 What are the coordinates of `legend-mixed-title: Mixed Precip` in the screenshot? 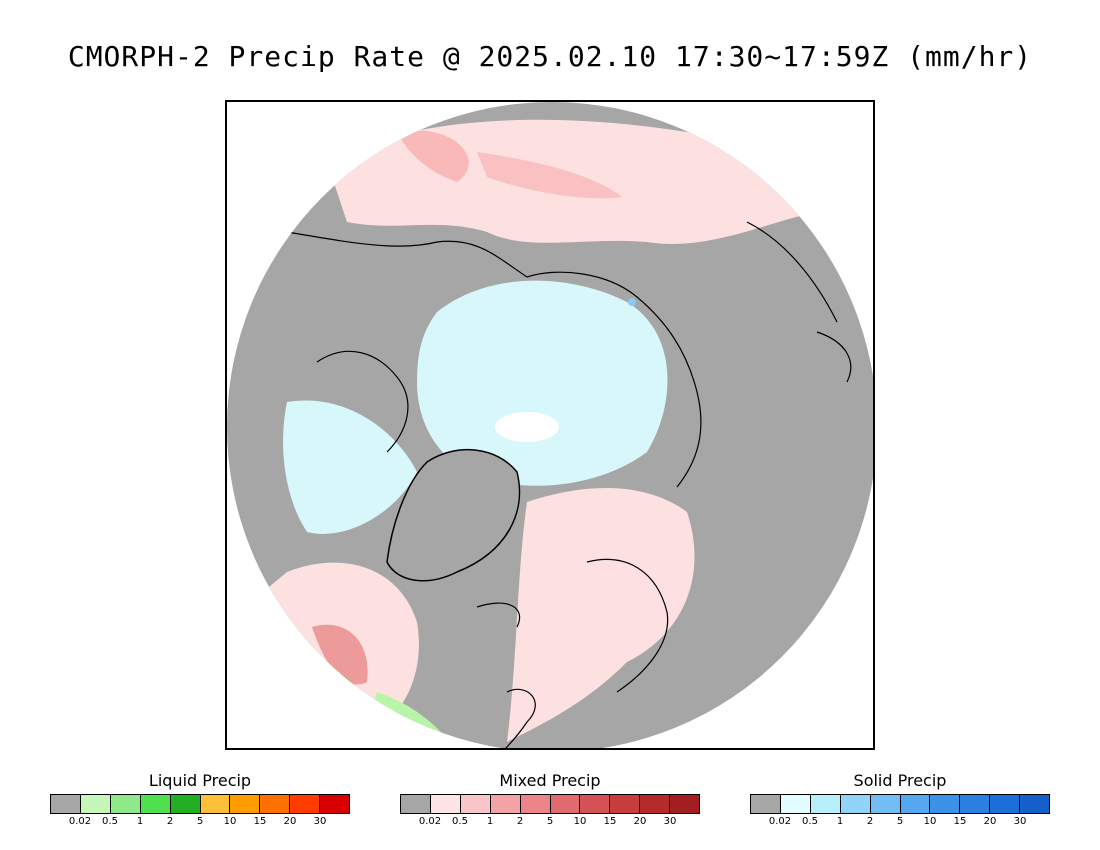 It's located at (550, 780).